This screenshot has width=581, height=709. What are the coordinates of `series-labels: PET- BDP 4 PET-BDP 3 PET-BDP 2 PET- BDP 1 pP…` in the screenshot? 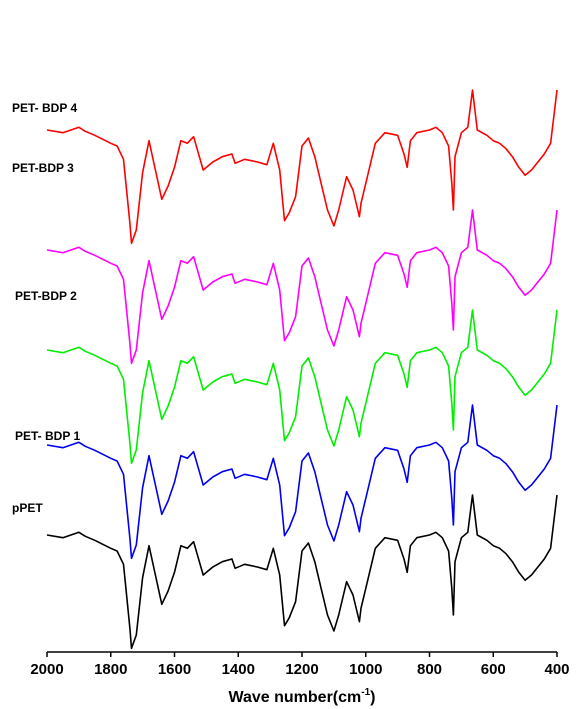 It's located at (46, 308).